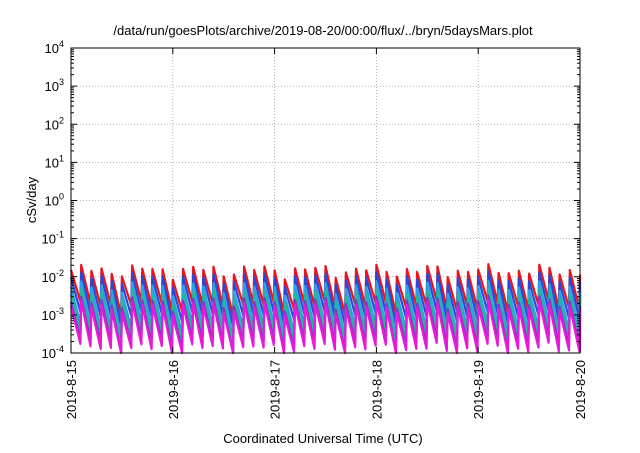  What do you see at coordinates (31, 199) in the screenshot?
I see `y-axis-label: cSv/day` at bounding box center [31, 199].